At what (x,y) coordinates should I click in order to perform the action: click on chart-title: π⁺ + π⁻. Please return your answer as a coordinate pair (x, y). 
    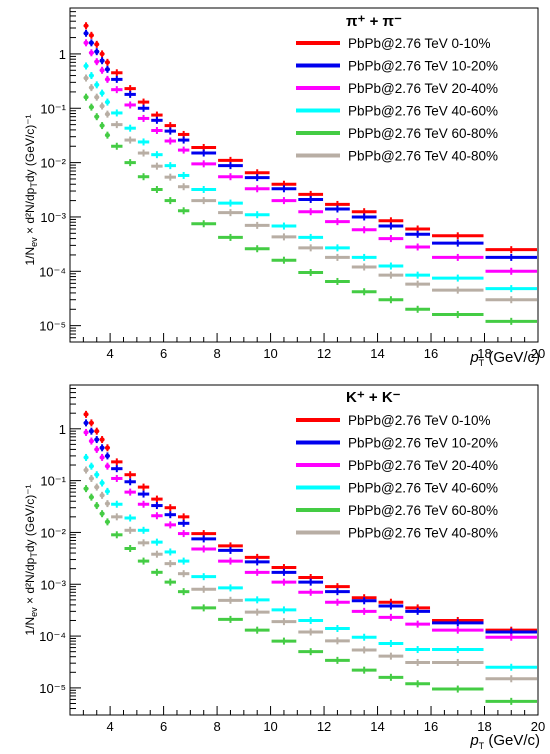
    Looking at the image, I should click on (374, 21).